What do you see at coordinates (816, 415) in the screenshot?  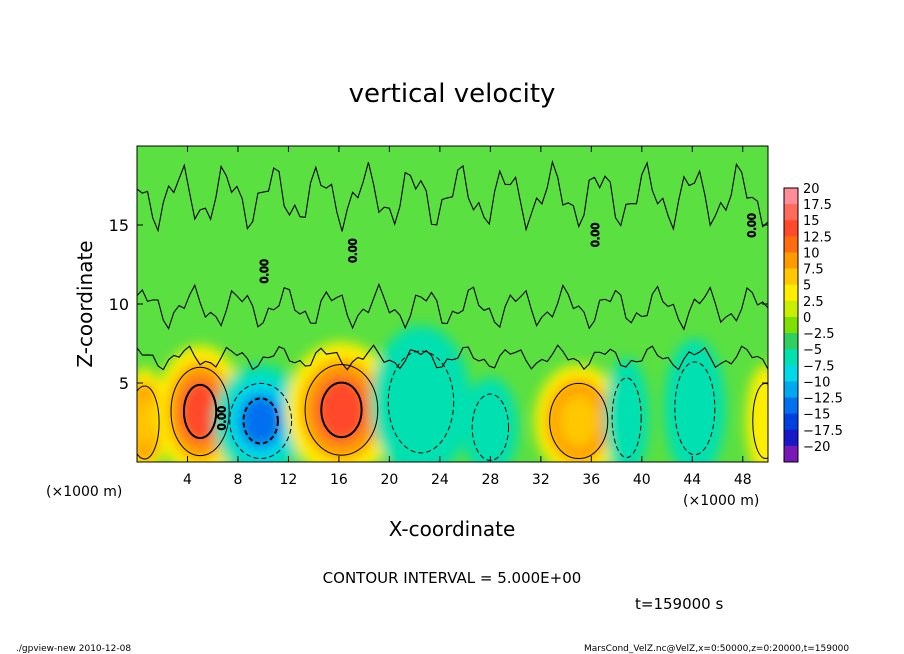 I see `colorbar-label: −15` at bounding box center [816, 415].